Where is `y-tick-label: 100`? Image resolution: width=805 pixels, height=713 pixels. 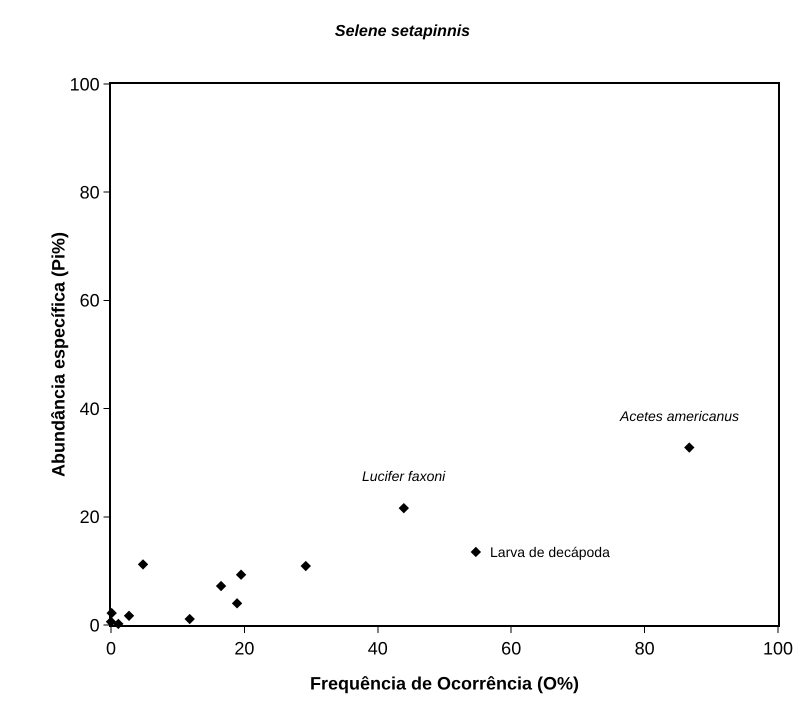 y-tick-label: 100 is located at coordinates (85, 84).